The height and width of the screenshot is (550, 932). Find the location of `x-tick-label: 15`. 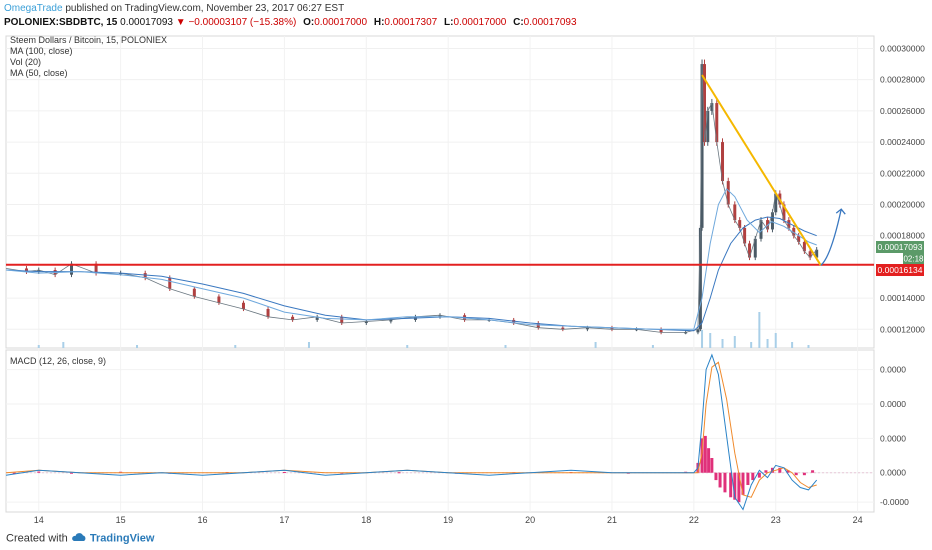

x-tick-label: 15 is located at coordinates (121, 520).